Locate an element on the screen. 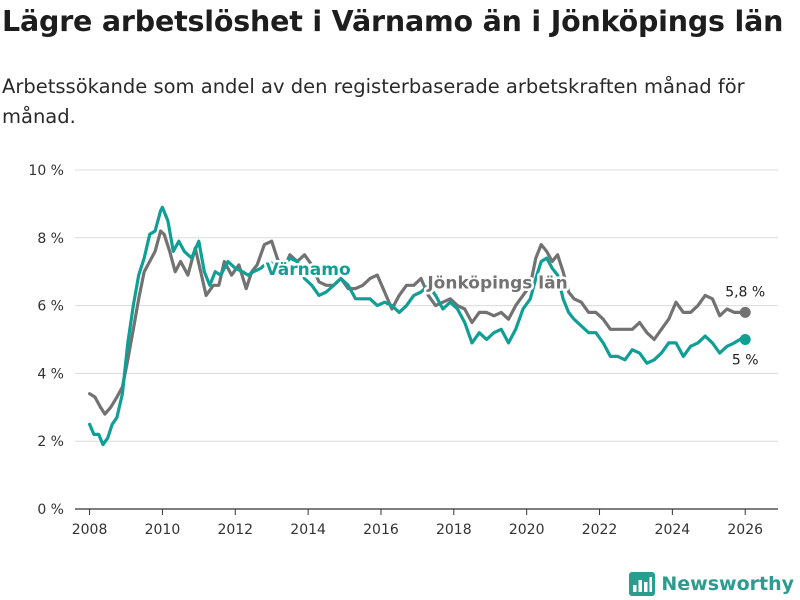  end-marker-jonkopings-lan is located at coordinates (745, 312).